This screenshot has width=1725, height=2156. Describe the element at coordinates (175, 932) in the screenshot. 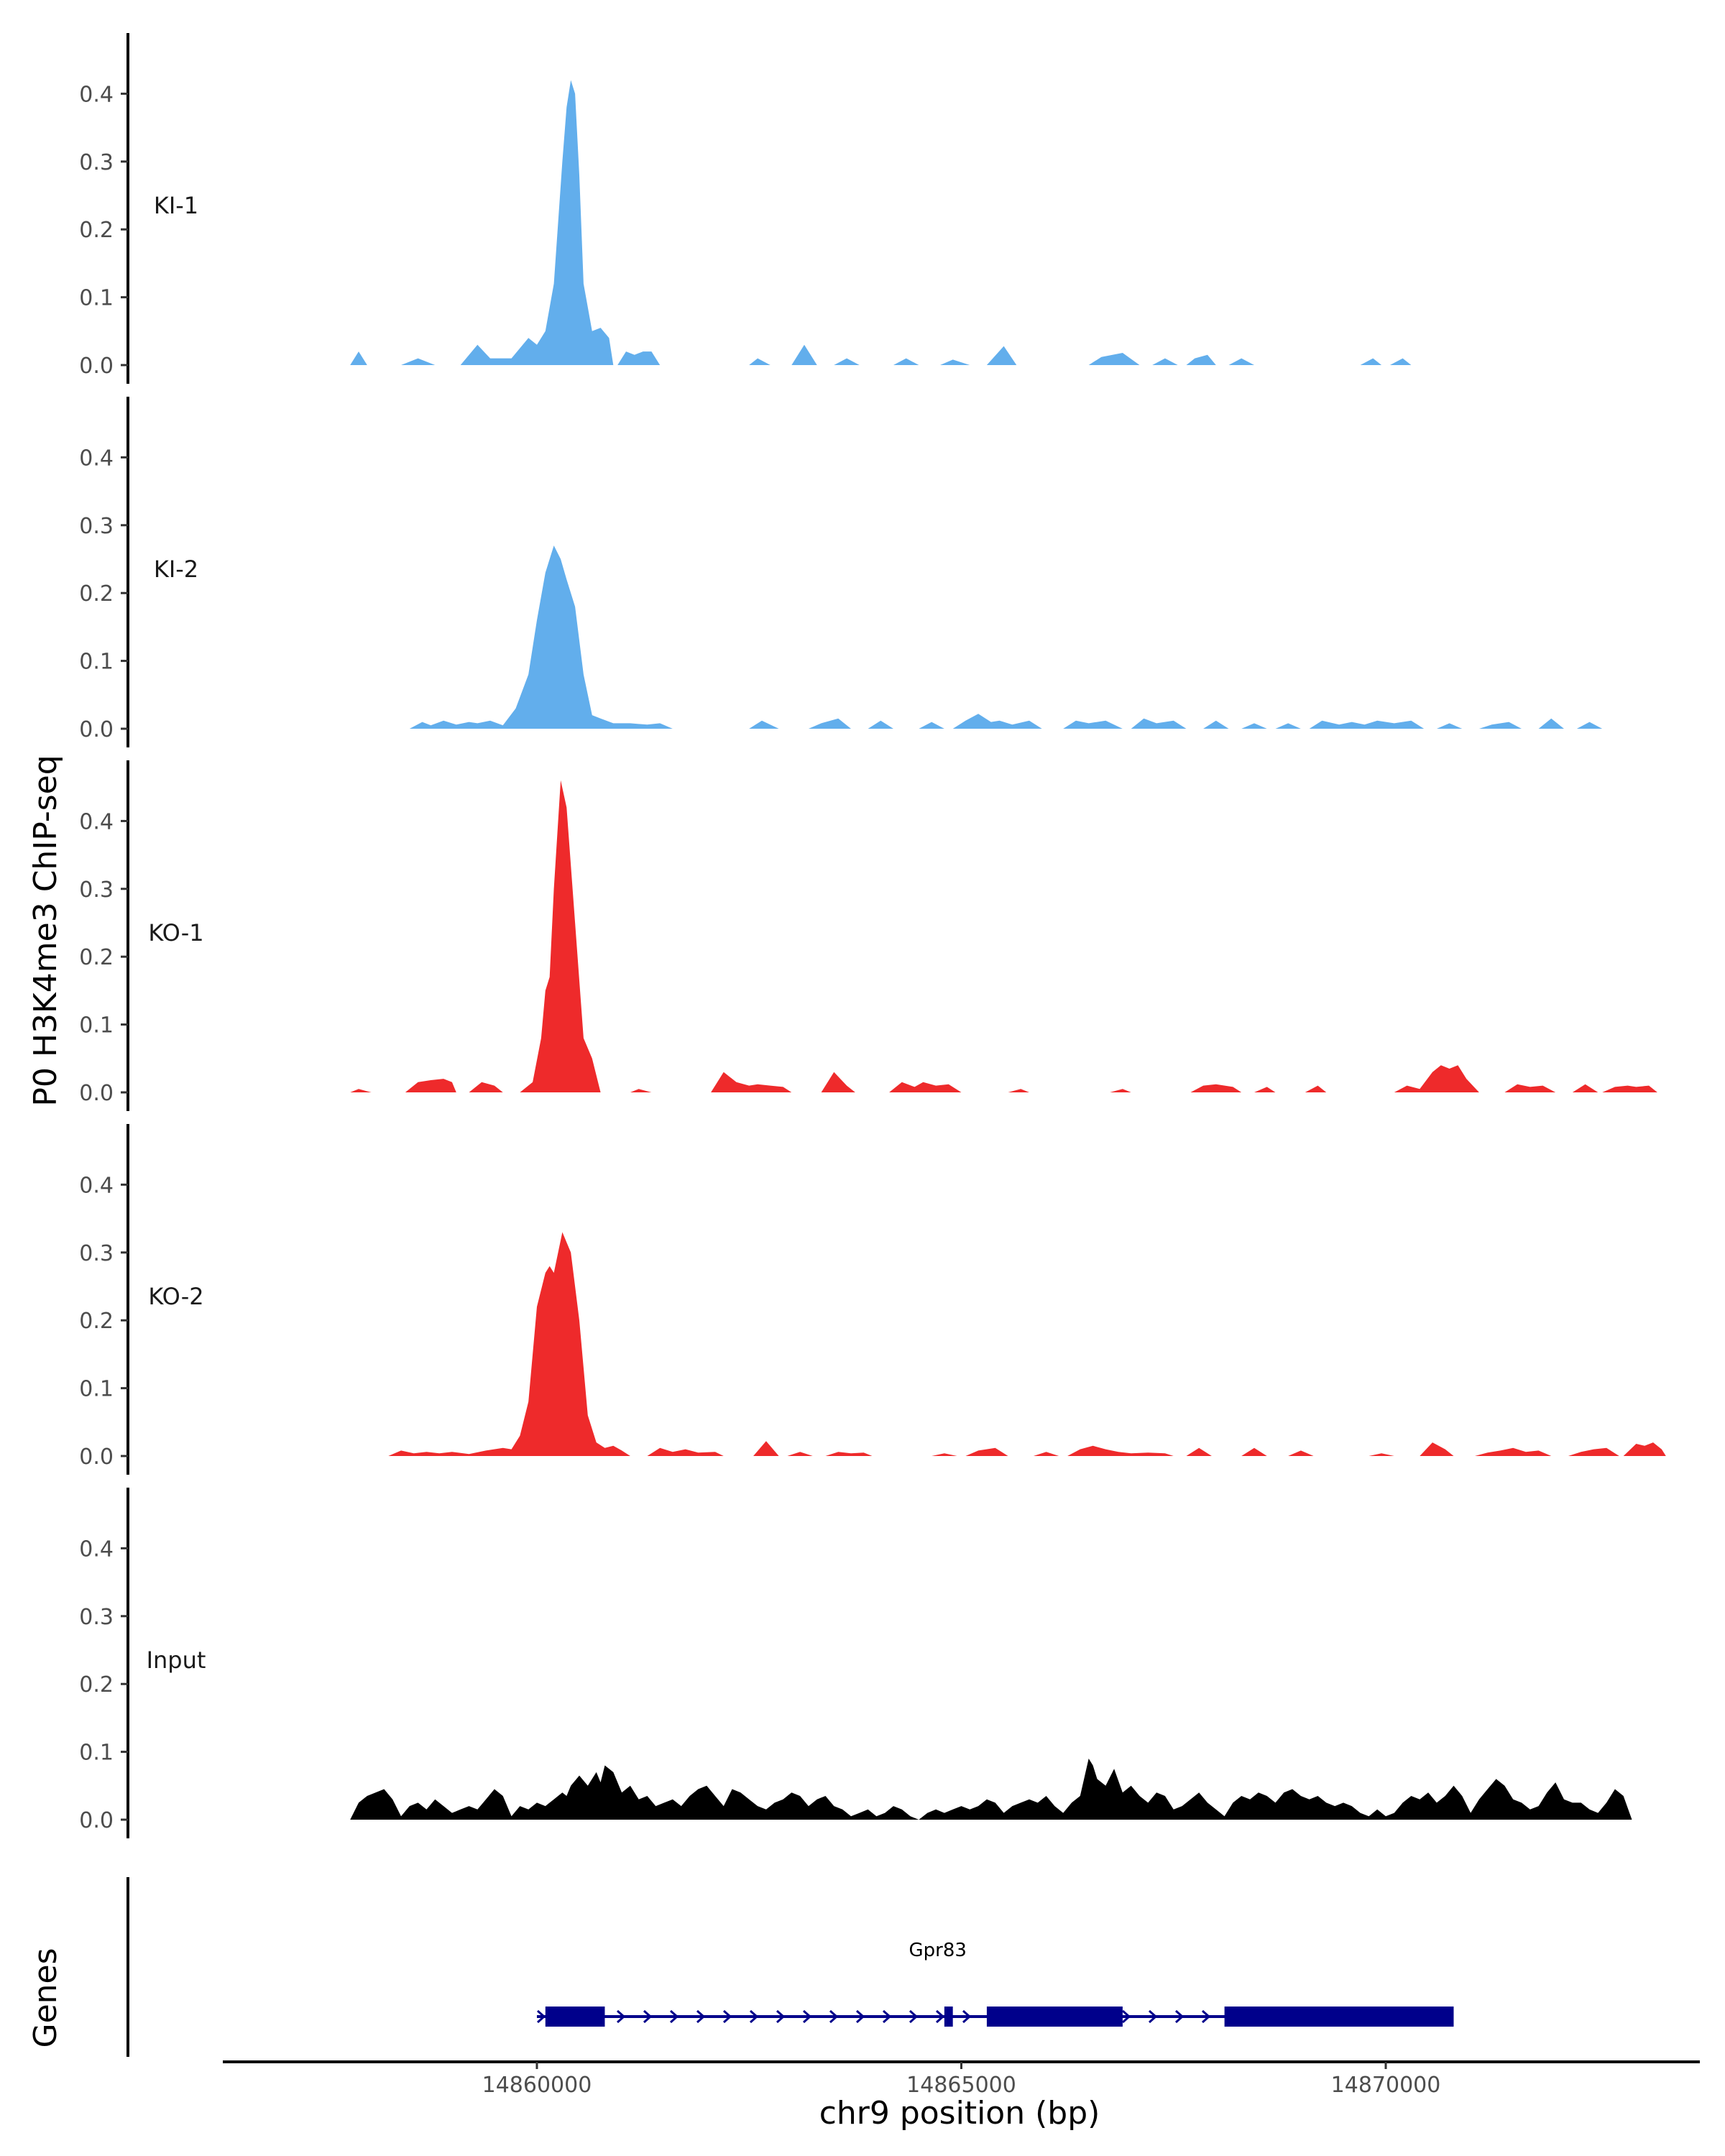

I see `track-label: KO-1` at that location.